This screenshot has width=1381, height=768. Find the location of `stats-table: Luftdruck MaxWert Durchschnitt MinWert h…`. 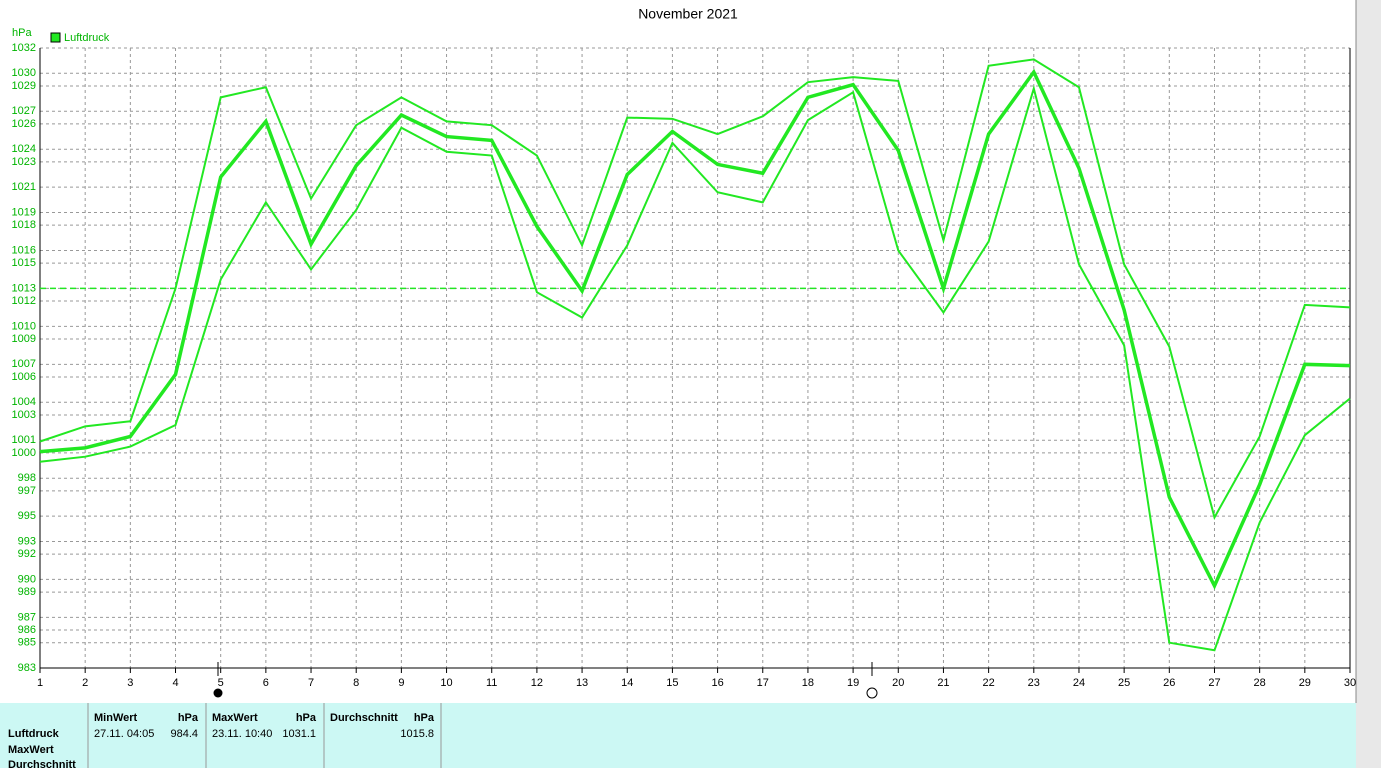

stats-table: Luftdruck MaxWert Durchschnitt MinWert h… is located at coordinates (678, 735).